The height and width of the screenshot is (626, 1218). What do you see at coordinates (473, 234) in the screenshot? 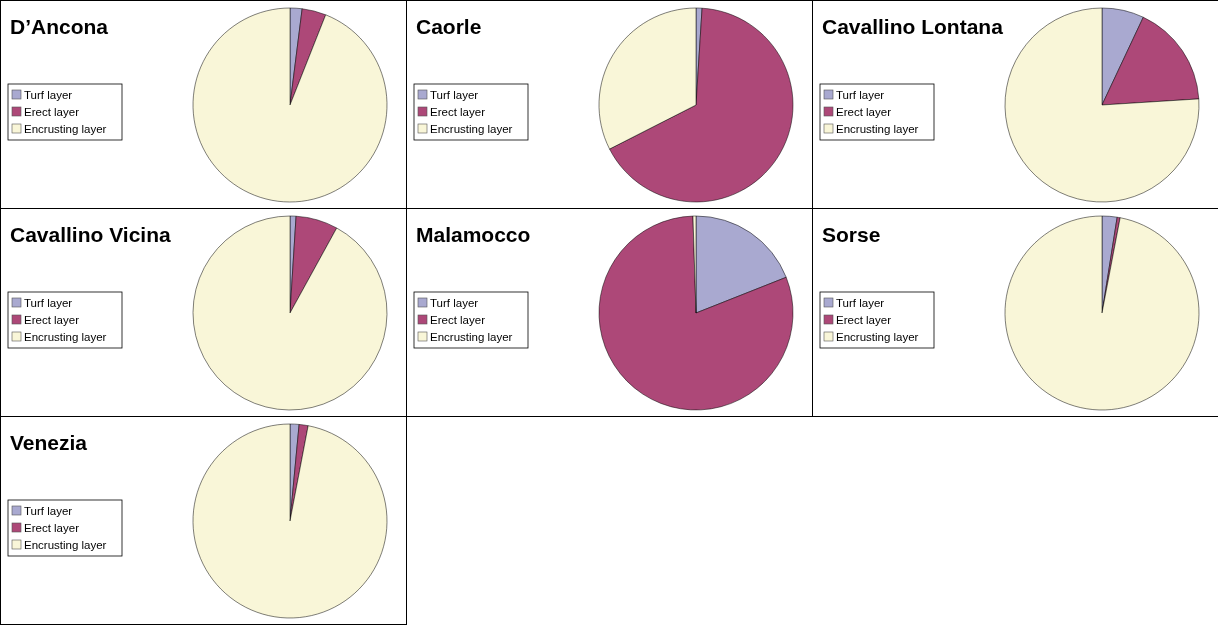
I see `chart-title: Malamocco` at bounding box center [473, 234].